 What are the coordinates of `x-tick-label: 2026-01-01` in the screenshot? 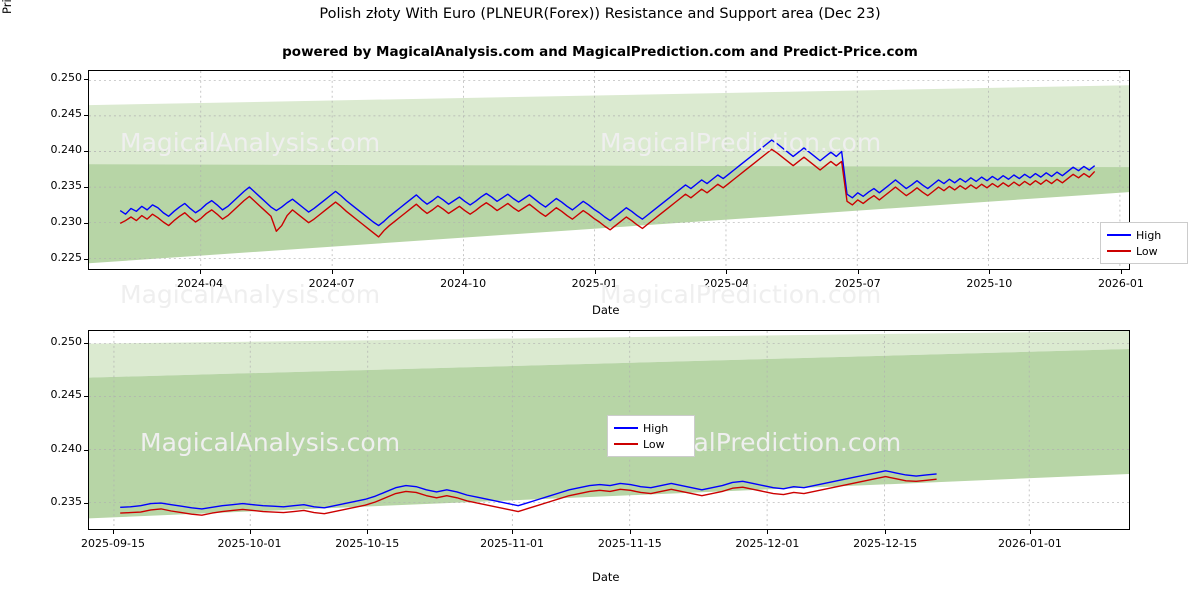 It's located at (1029, 543).